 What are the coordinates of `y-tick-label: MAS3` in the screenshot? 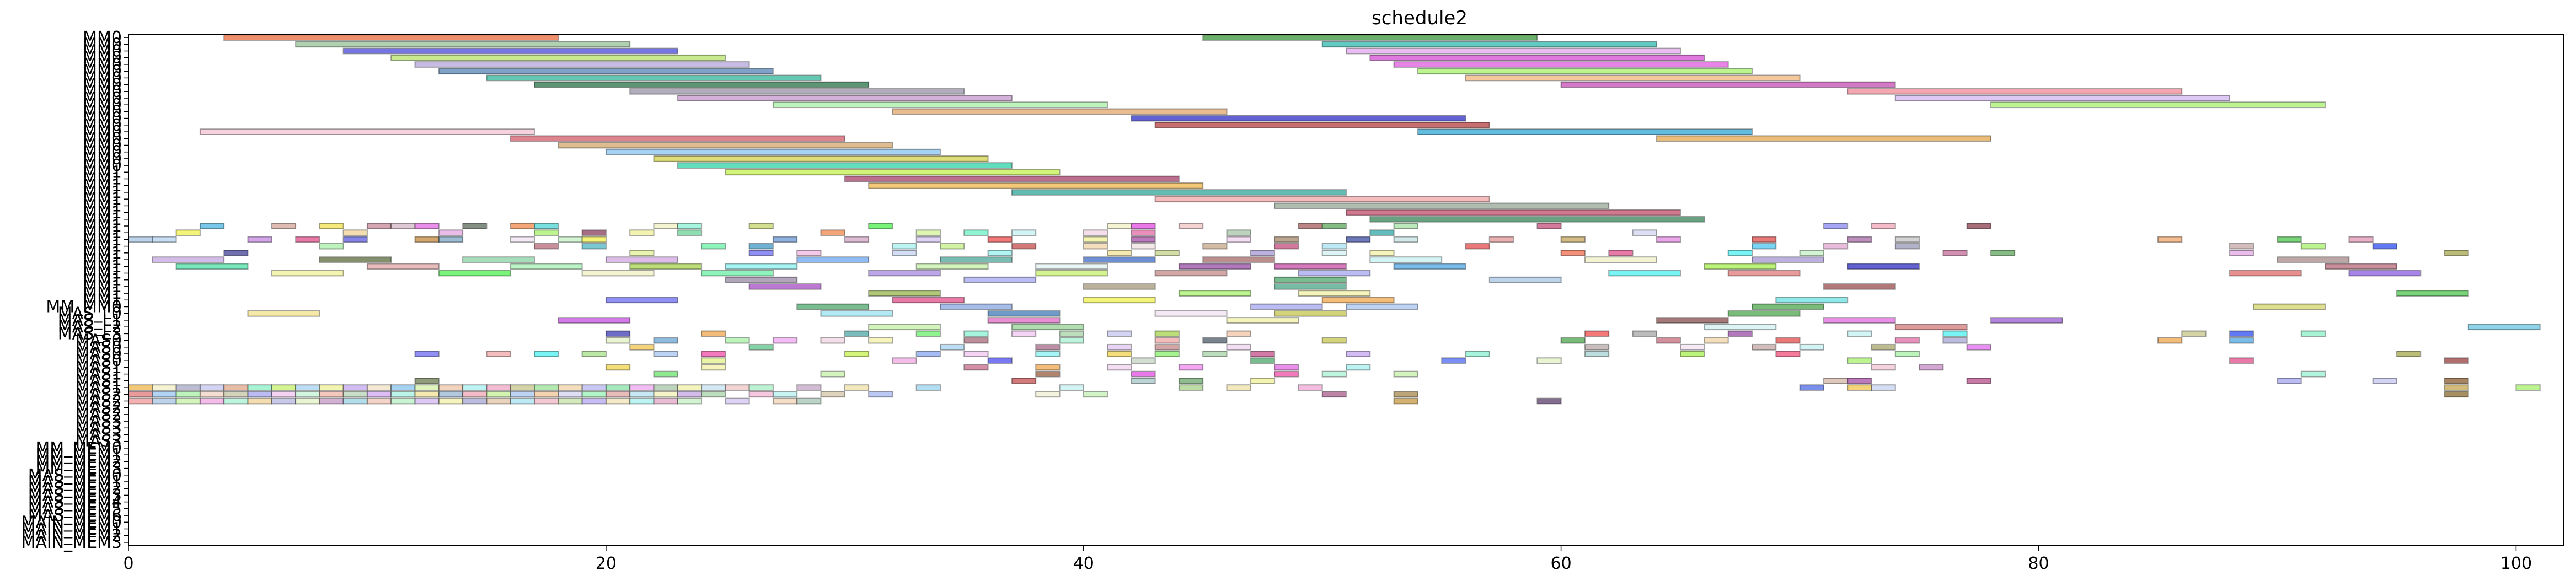 It's located at (98, 441).